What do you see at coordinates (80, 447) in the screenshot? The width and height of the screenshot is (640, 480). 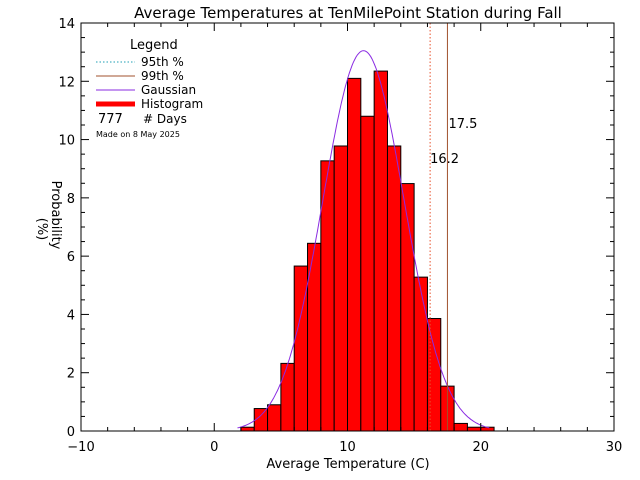 I see `x-tick-label: −10` at bounding box center [80, 447].